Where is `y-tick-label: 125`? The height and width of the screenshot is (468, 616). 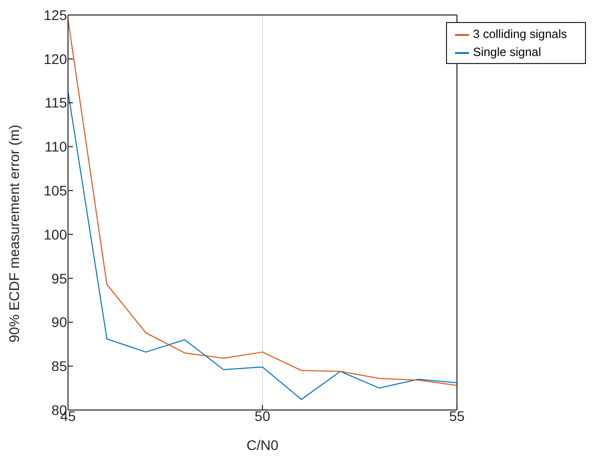
y-tick-label: 125 is located at coordinates (56, 14).